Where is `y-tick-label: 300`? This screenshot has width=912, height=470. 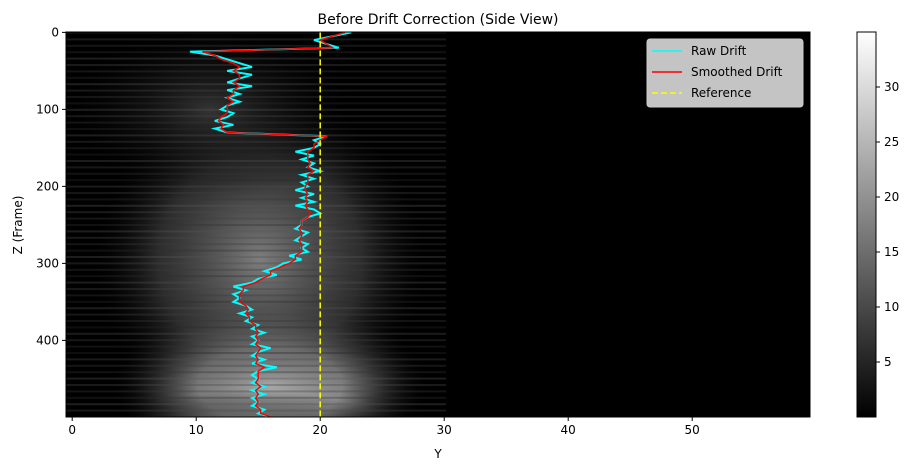 y-tick-label: 300 is located at coordinates (47, 263).